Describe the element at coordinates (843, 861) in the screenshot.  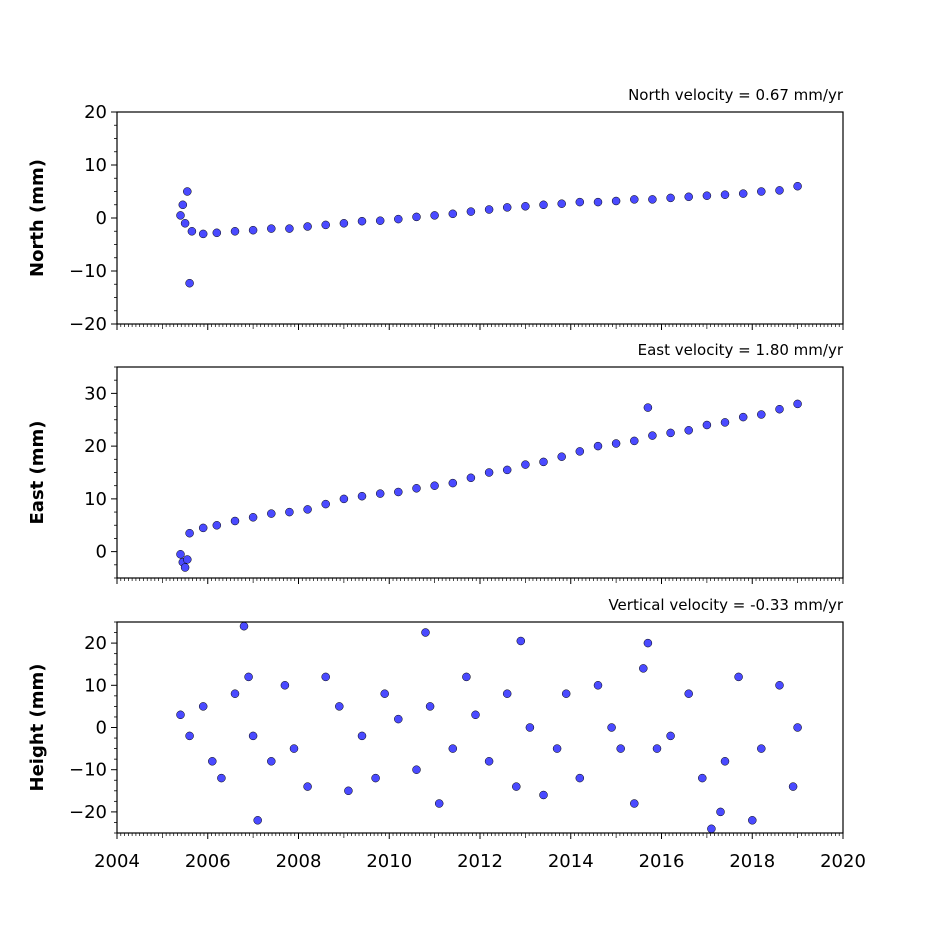
I see `x-tick-label: 2020` at that location.